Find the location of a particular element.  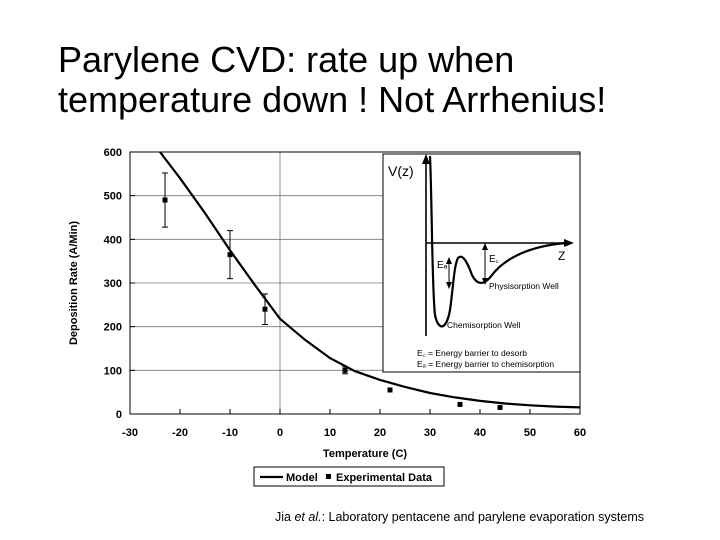

legend-model-label: Model is located at coordinates (302, 478).